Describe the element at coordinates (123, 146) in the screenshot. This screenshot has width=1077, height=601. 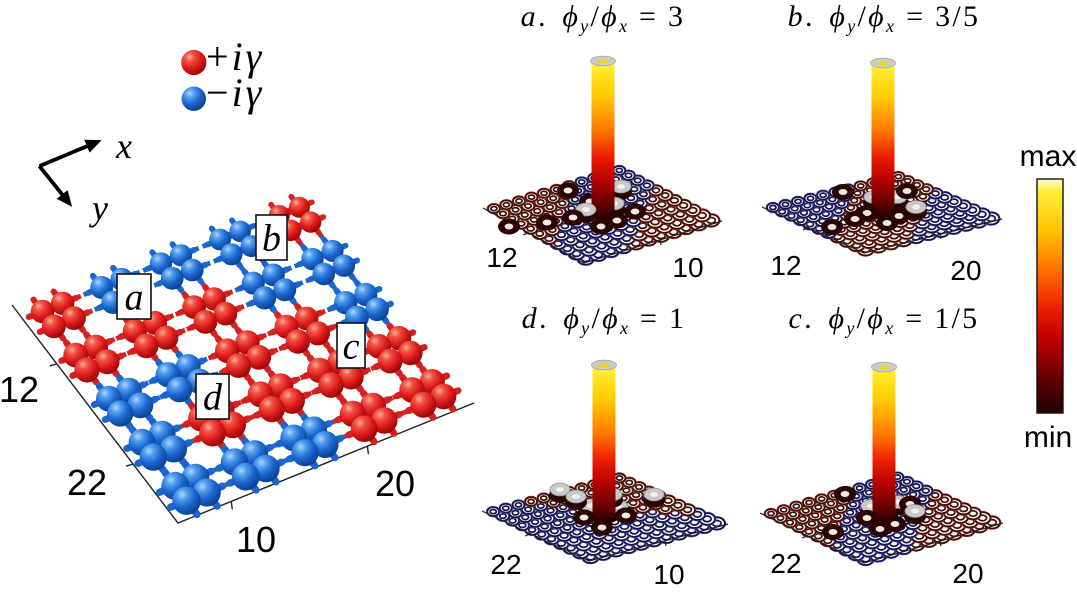
I see `svg-text: x` at that location.